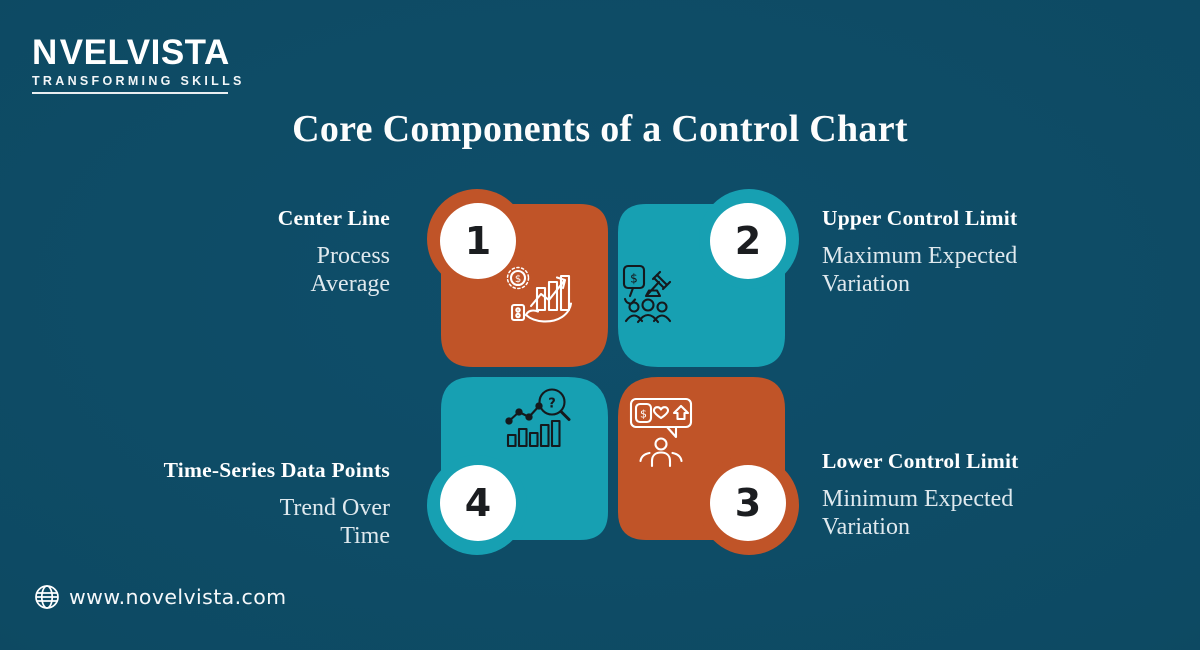 The height and width of the screenshot is (650, 1200). What do you see at coordinates (478, 241) in the screenshot?
I see `number-badge-1: 1` at bounding box center [478, 241].